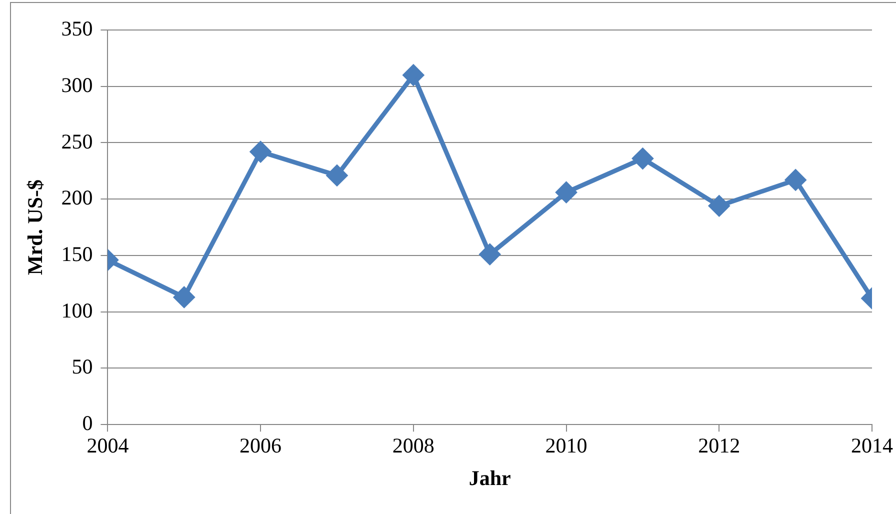  I want to click on y-tick-label: 350, so click(77, 28).